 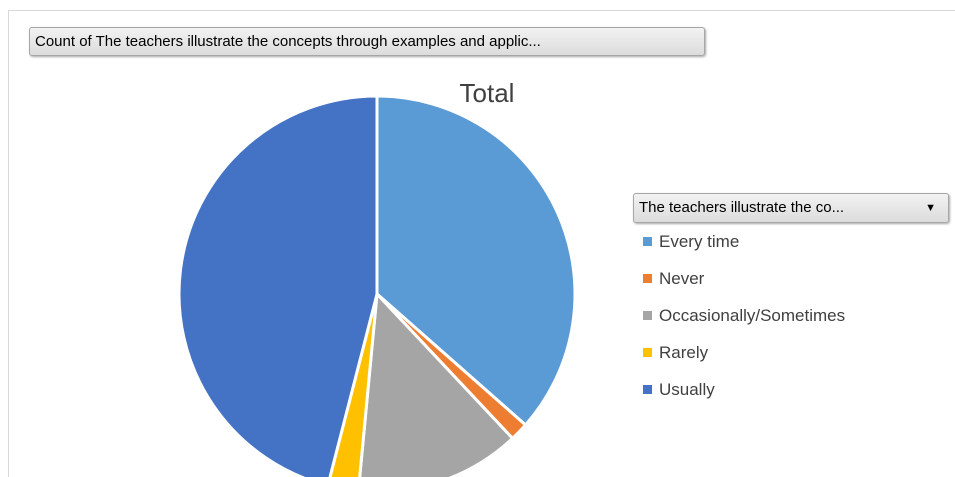 I want to click on pie-slice-occasionally-sometimes, so click(x=436, y=384).